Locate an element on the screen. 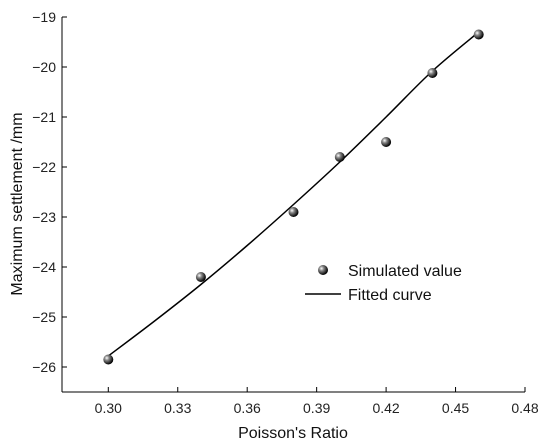 Image resolution: width=550 pixels, height=447 pixels. y-tick-label: −26 is located at coordinates (44, 367).